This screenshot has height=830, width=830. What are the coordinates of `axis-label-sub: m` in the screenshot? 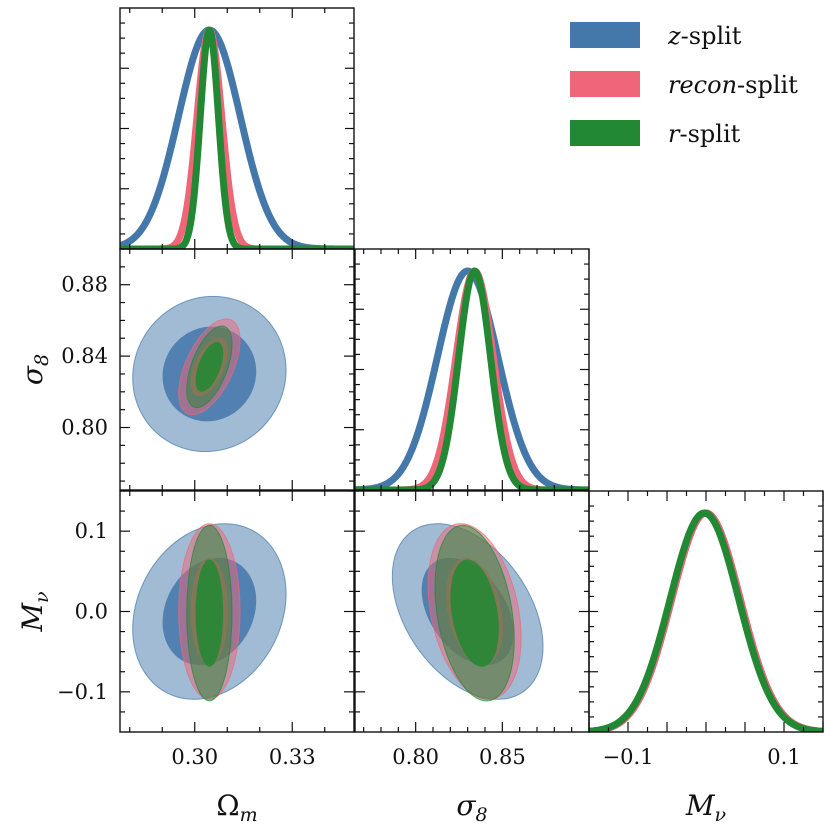 It's located at (249, 815).